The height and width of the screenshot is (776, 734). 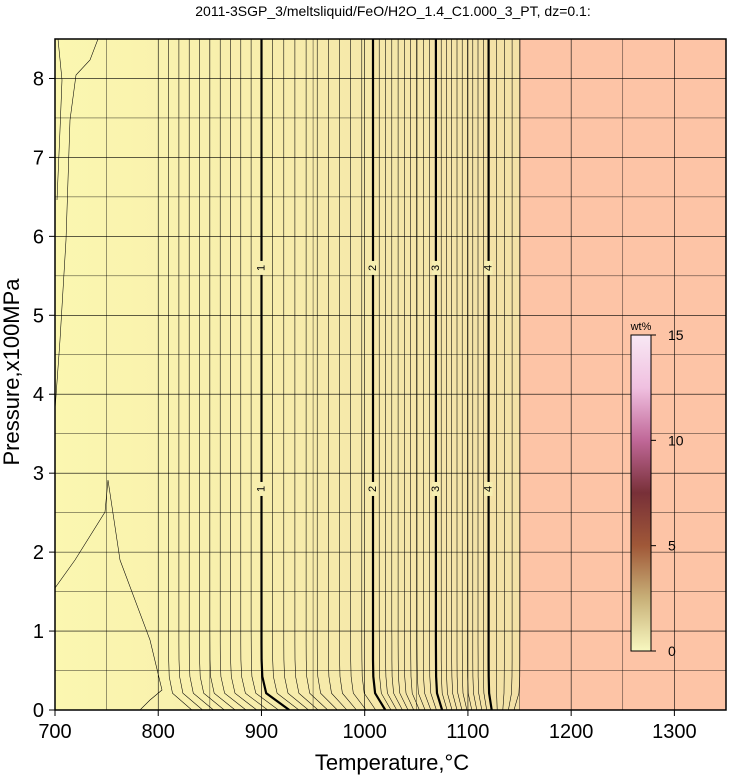 I want to click on y-axis-label: Pressure,x100MPa, so click(x=12, y=372).